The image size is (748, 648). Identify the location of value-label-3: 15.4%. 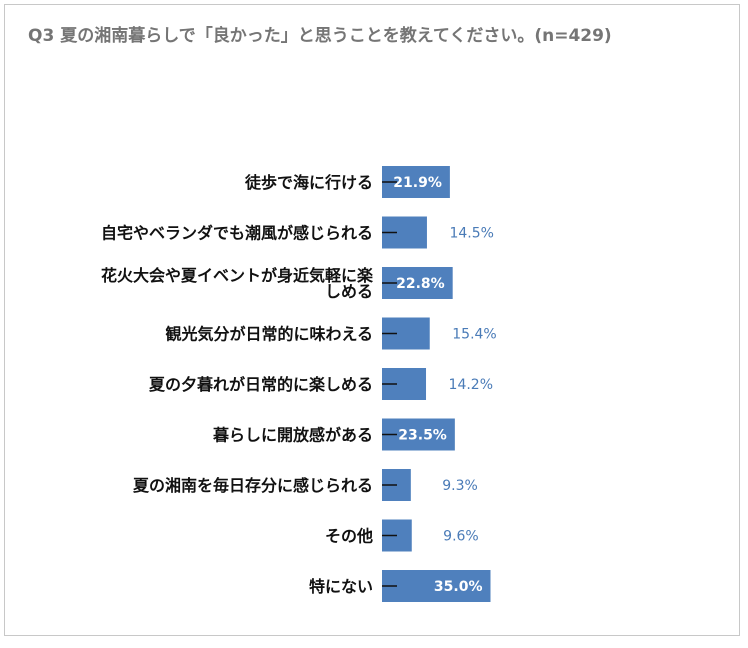
(474, 335).